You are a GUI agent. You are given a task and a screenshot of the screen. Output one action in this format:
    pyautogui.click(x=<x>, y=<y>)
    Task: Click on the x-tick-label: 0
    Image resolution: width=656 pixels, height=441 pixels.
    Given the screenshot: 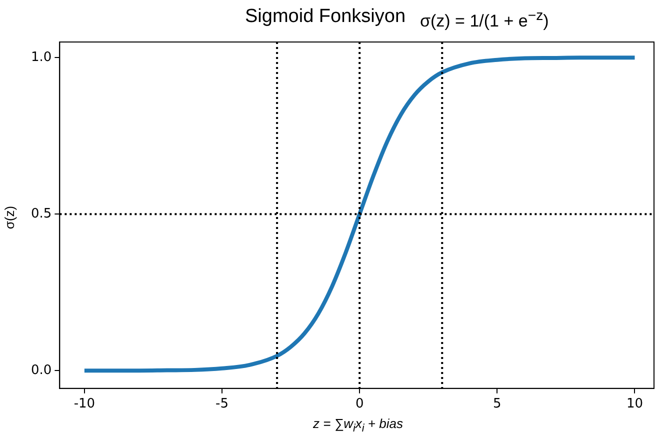 What is the action you would take?
    pyautogui.click(x=359, y=404)
    